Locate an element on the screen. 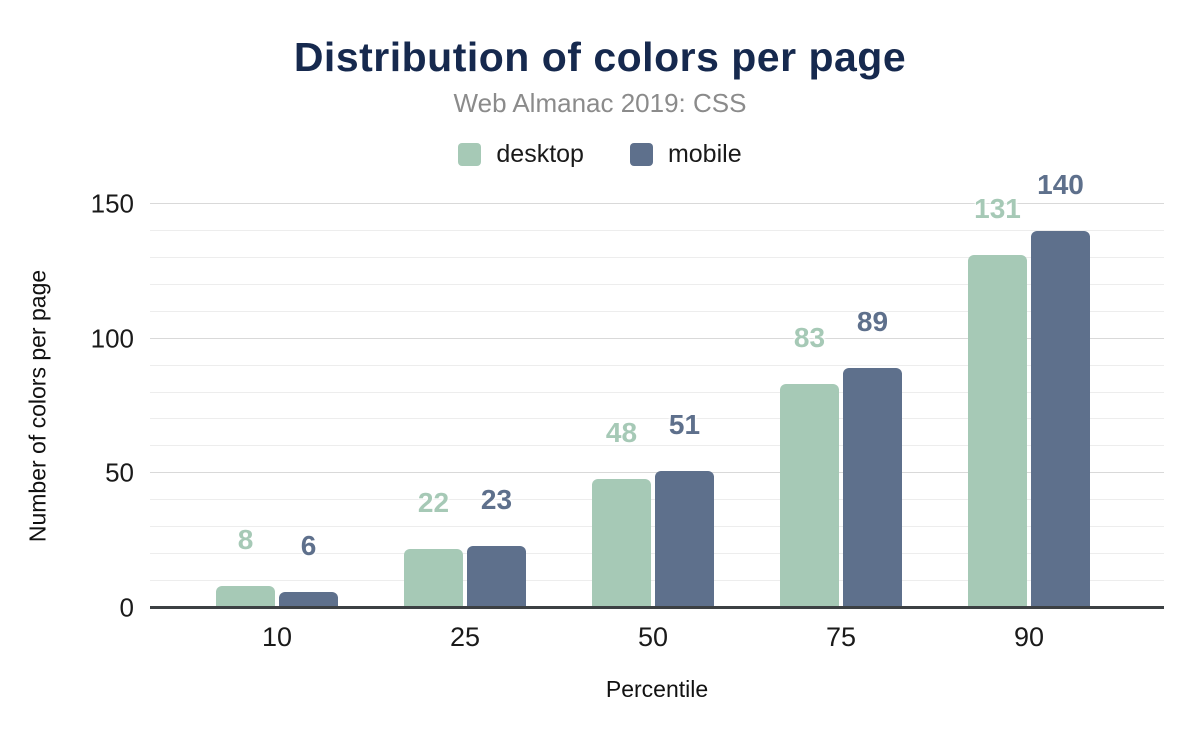  x-axis-tick-label: 90 is located at coordinates (1029, 637).